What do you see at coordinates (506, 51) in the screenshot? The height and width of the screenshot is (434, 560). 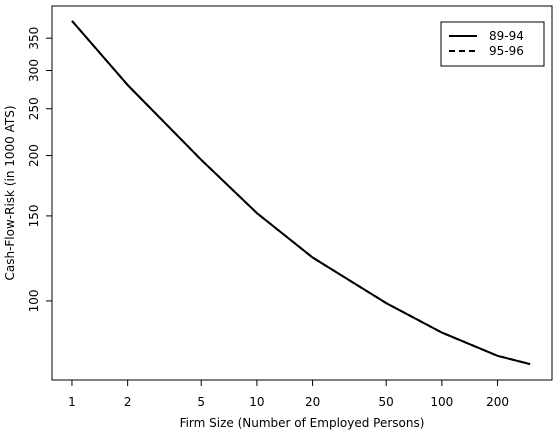 I see `legend-label: 95-96` at bounding box center [506, 51].